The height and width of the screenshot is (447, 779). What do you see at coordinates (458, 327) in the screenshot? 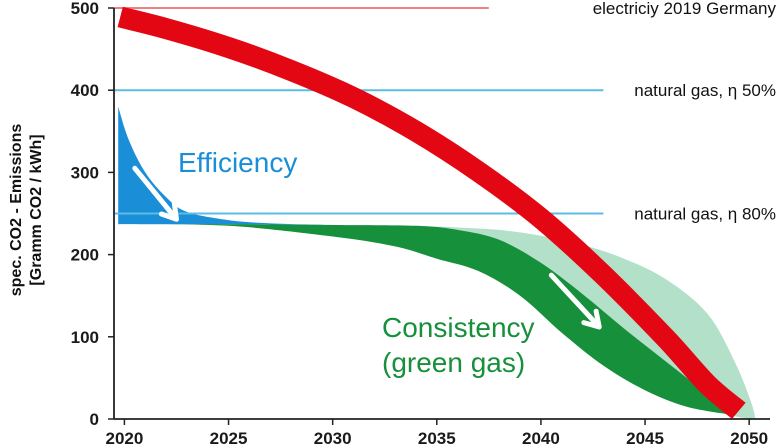
I see `consistency-label: Consistency` at bounding box center [458, 327].